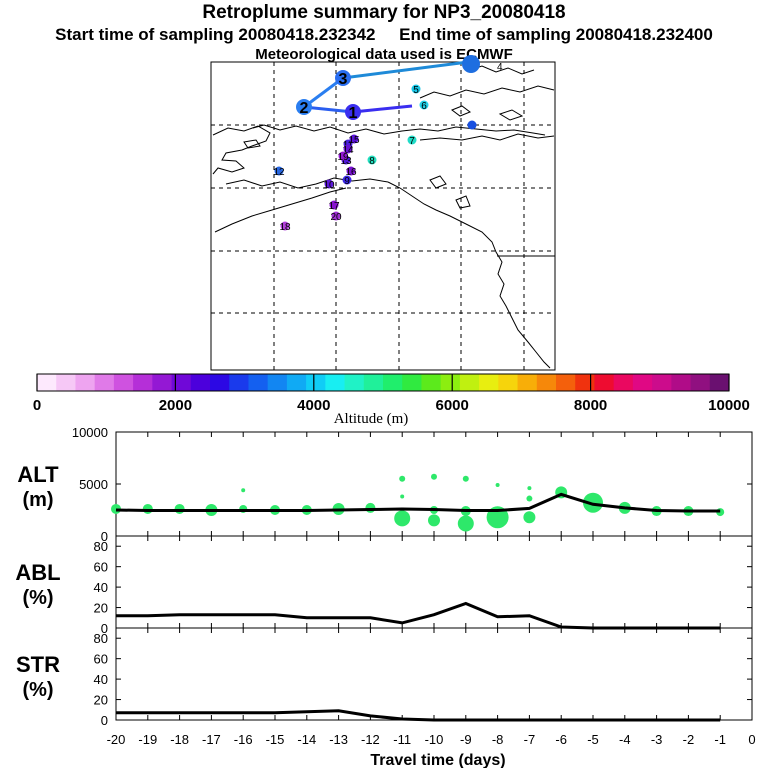 The width and height of the screenshot is (768, 768). Describe the element at coordinates (215, 34) in the screenshot. I see `start-time: Start time of sampling 20080418.232342` at that location.